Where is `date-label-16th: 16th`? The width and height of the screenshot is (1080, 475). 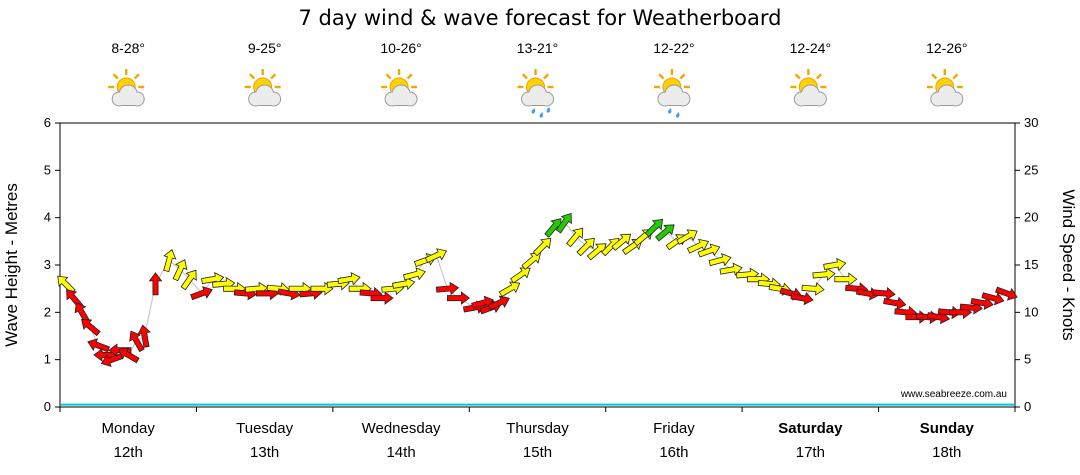 date-label-16th: 16th is located at coordinates (673, 452).